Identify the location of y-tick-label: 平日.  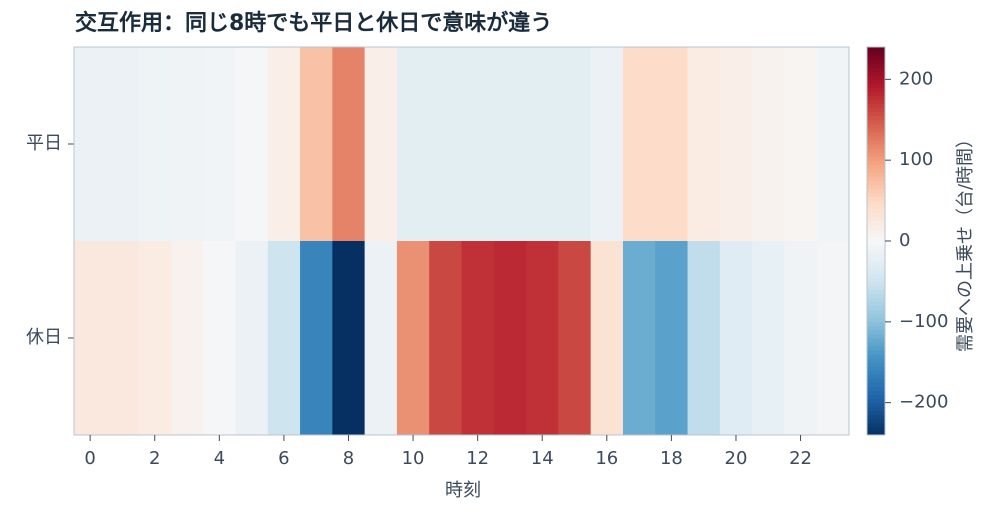
(44, 143).